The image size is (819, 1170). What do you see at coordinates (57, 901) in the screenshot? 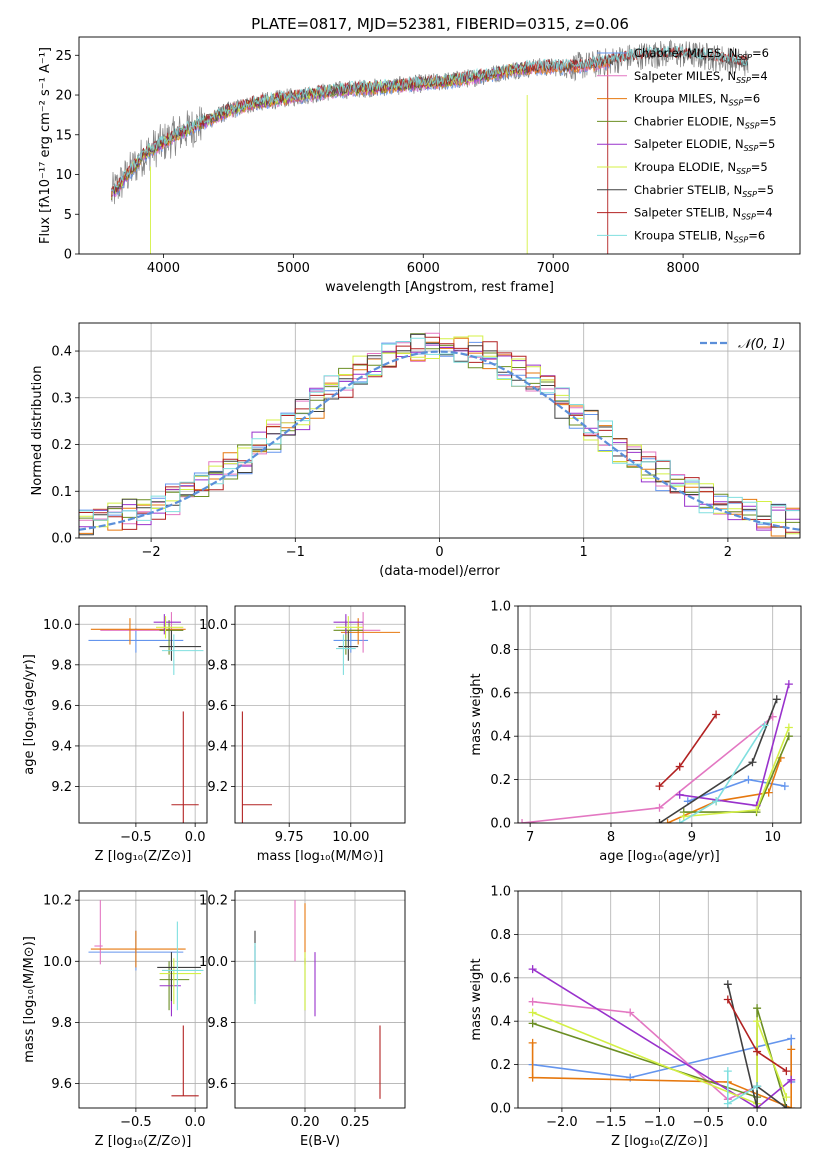
I see `y-tick-label: 10.2` at bounding box center [57, 901].